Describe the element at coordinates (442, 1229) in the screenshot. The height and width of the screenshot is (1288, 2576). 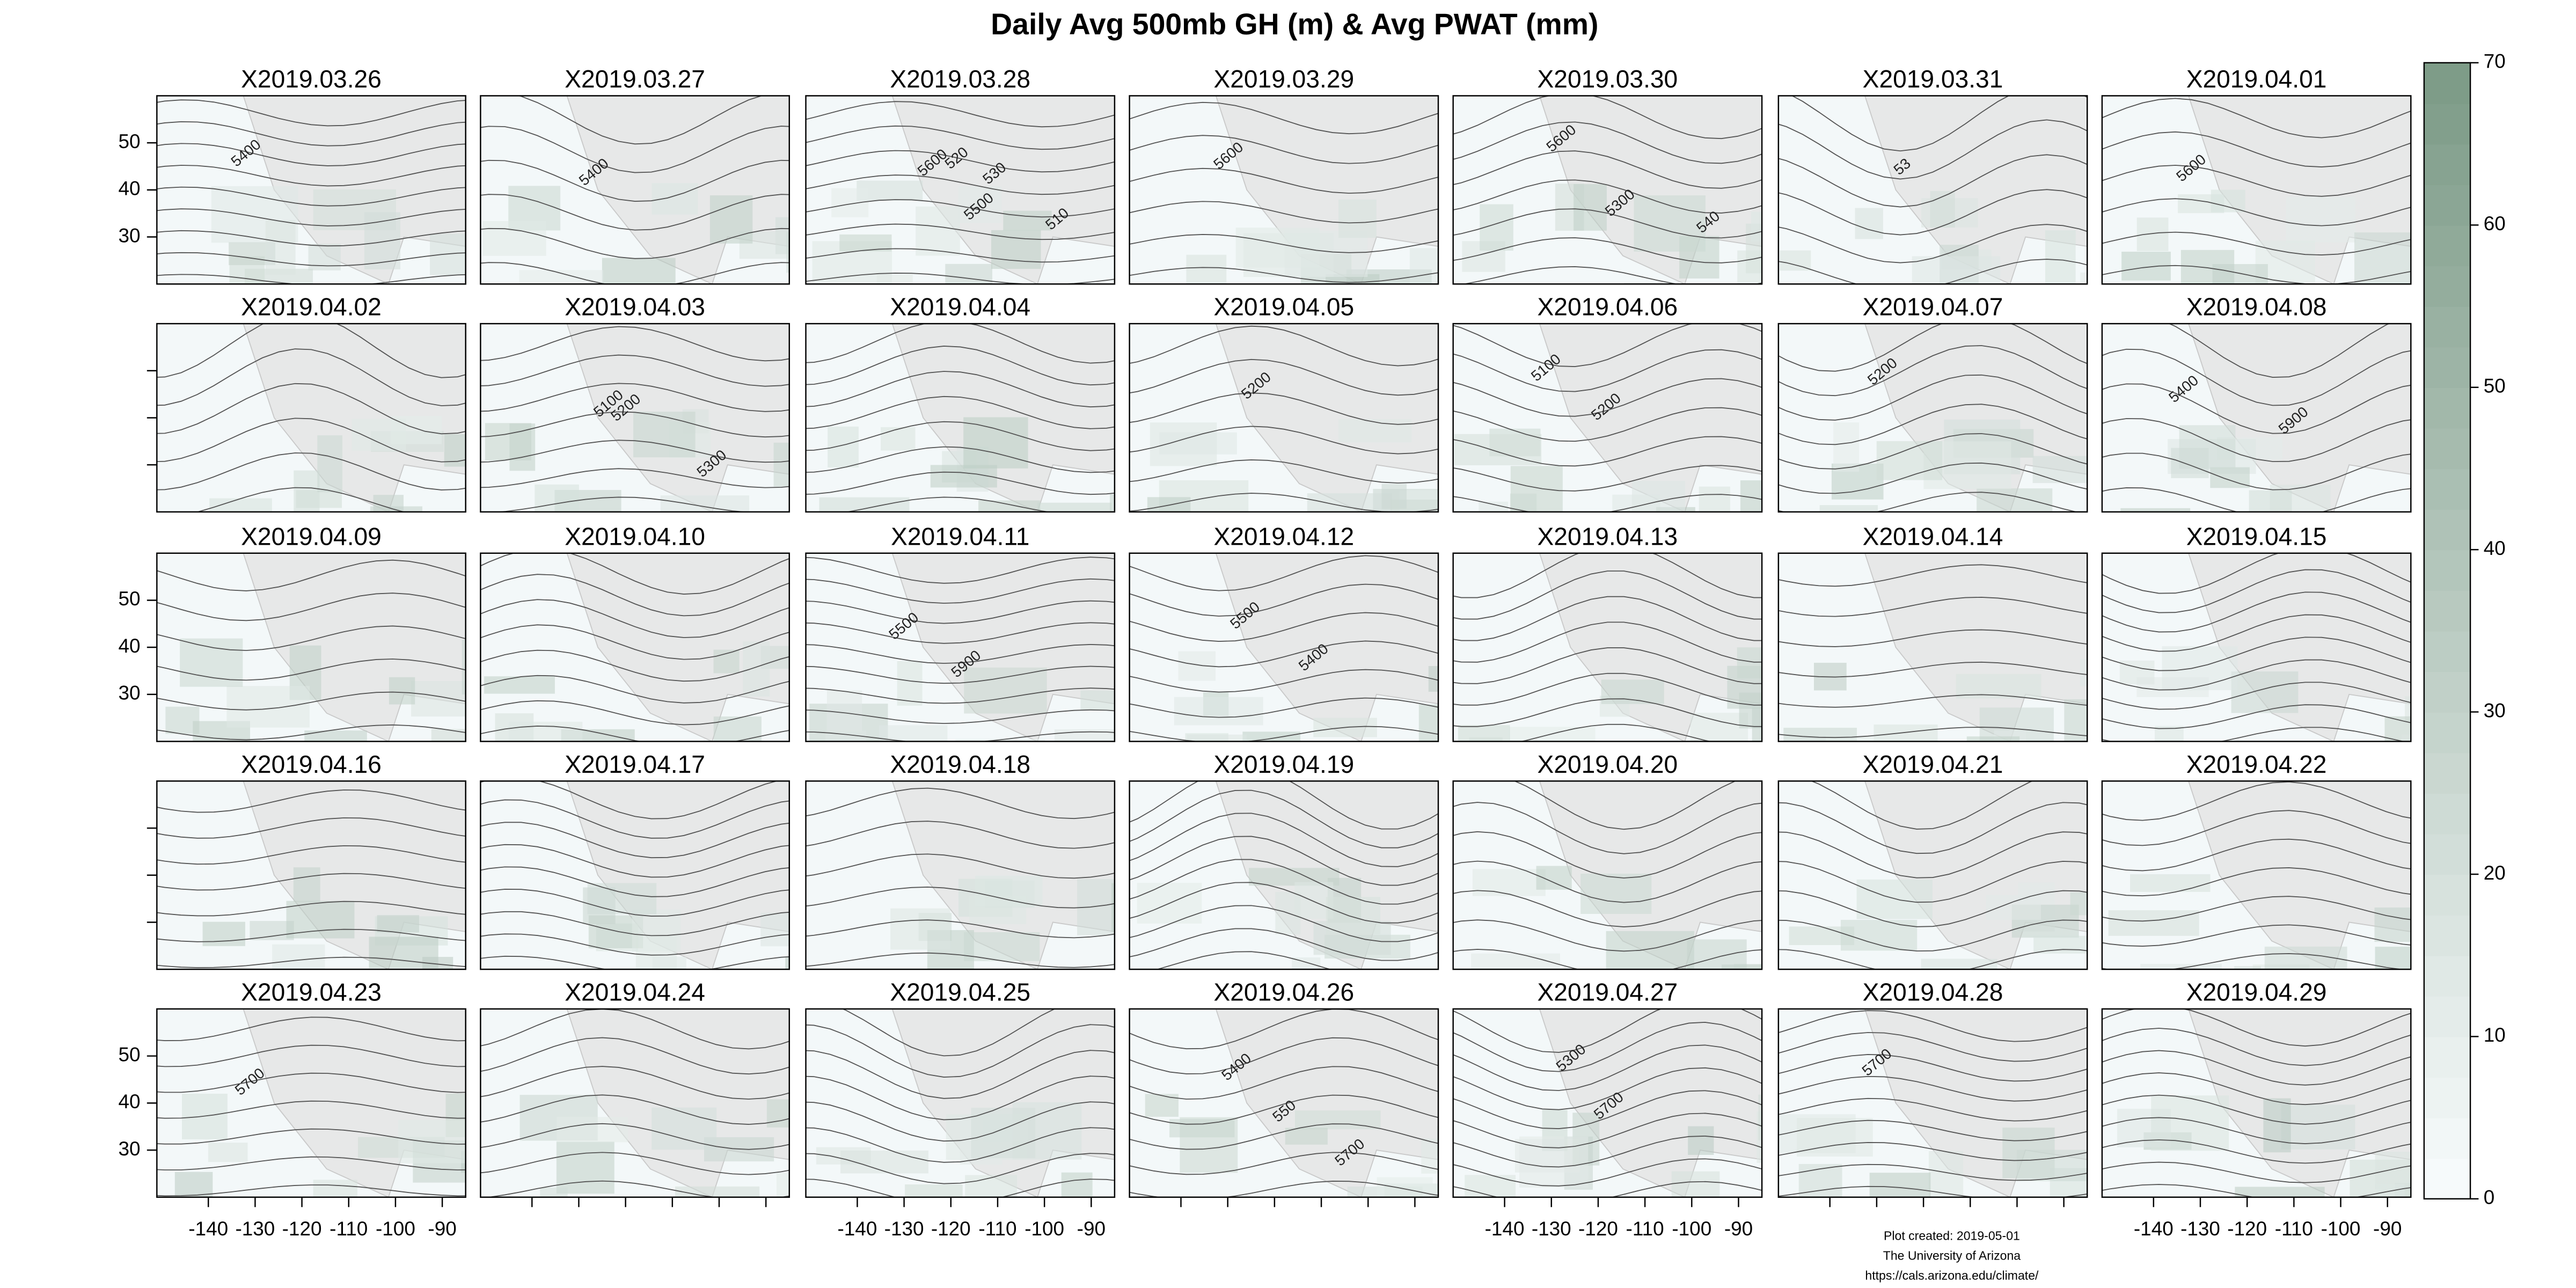
I see `x-tick-label: -90` at that location.